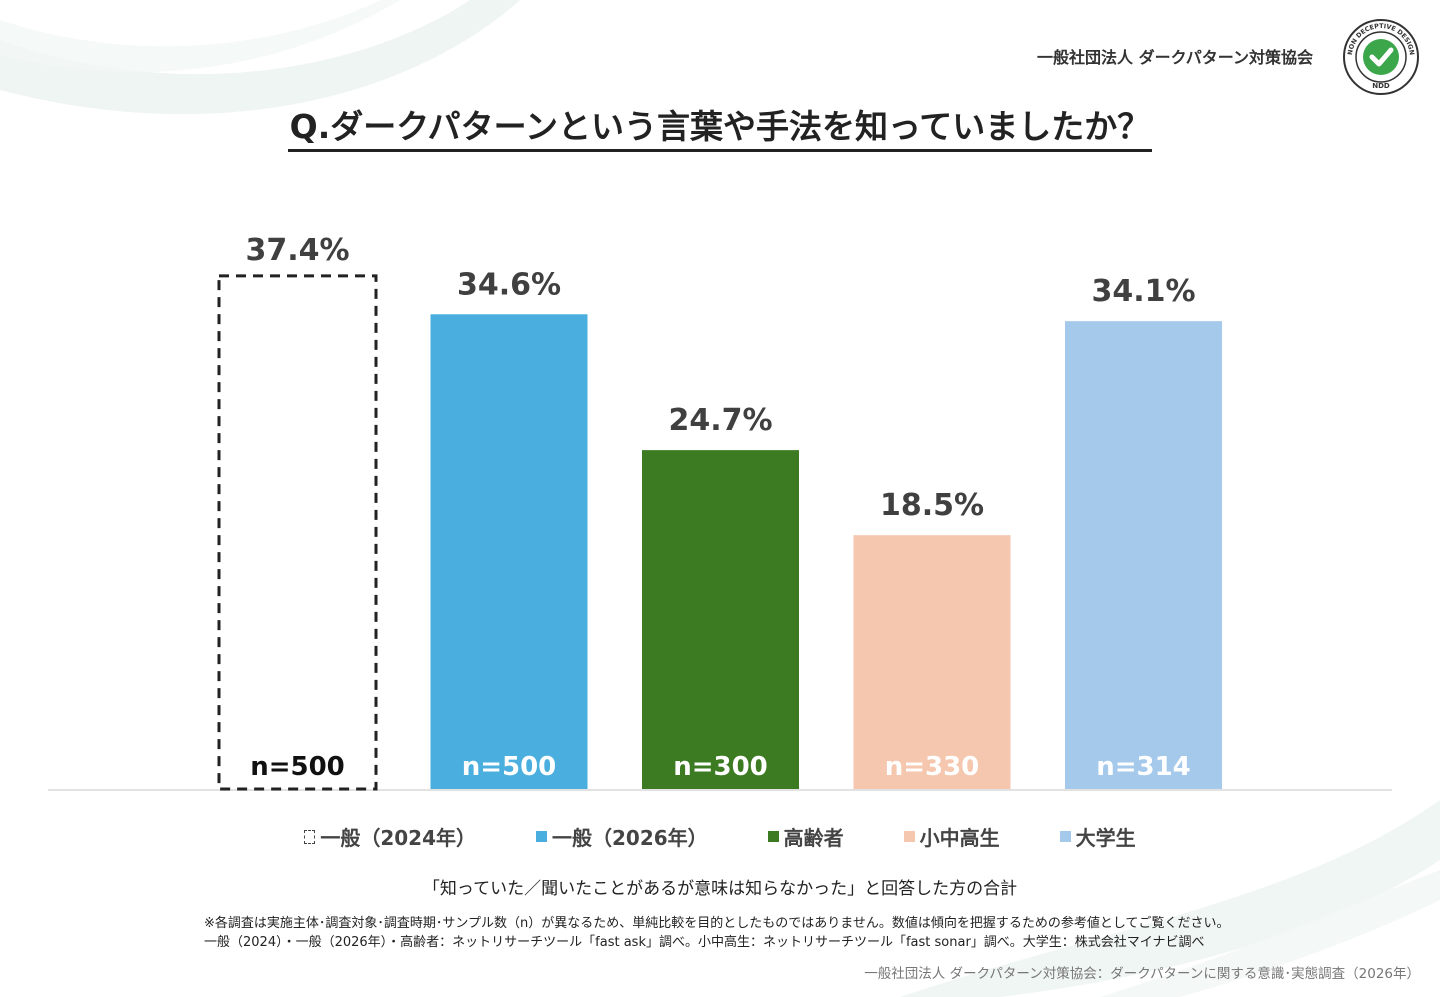 The image size is (1440, 997). What do you see at coordinates (1381, 57) in the screenshot?
I see `non-deceptive-design-badge-icon: NON DECEPTIVE DESIGN NDD` at bounding box center [1381, 57].